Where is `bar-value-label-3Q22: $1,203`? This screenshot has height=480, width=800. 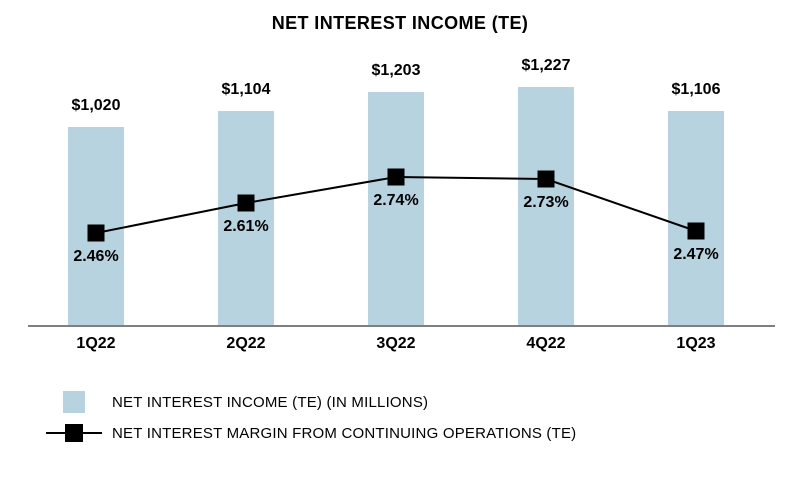
bar-value-label-3Q22: $1,203 is located at coordinates (396, 70).